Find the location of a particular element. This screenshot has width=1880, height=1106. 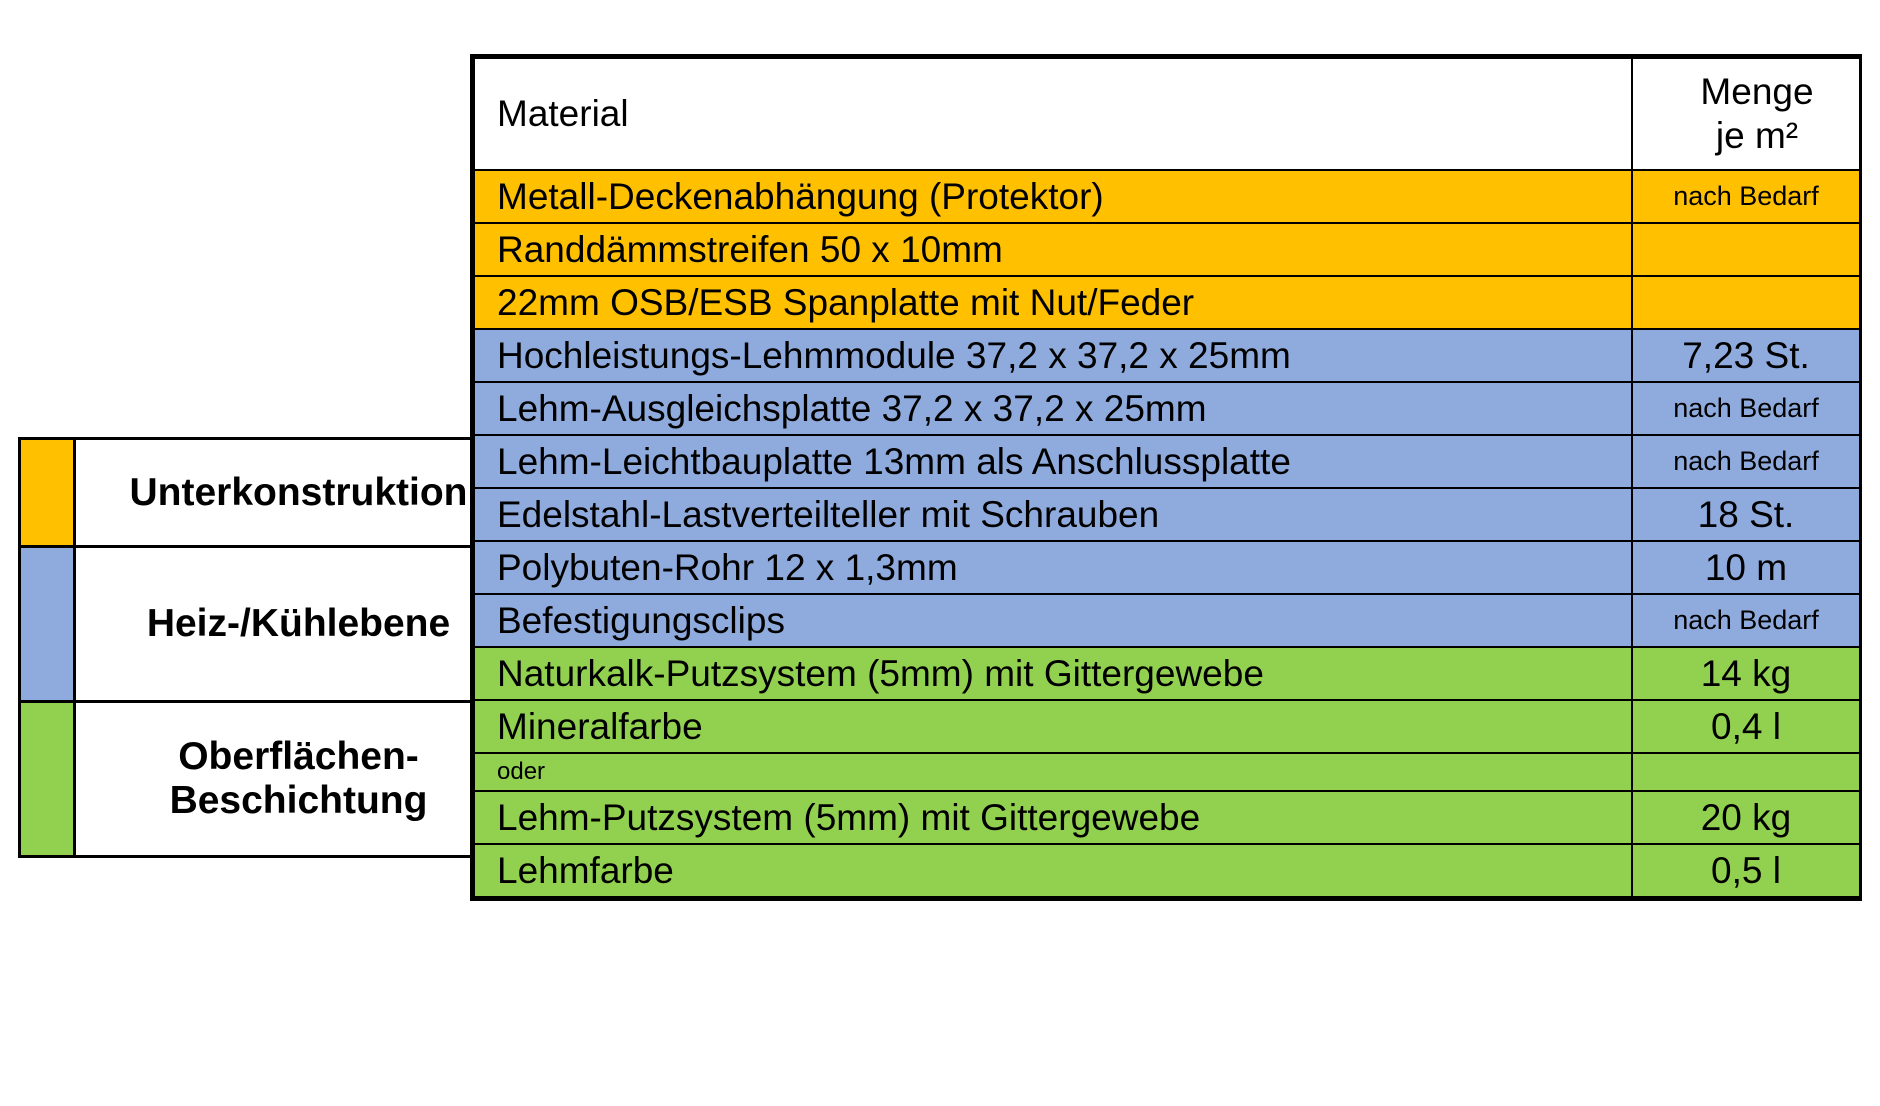

table-row: Randdämmstreifen 50 x 10mm is located at coordinates (1167, 249).